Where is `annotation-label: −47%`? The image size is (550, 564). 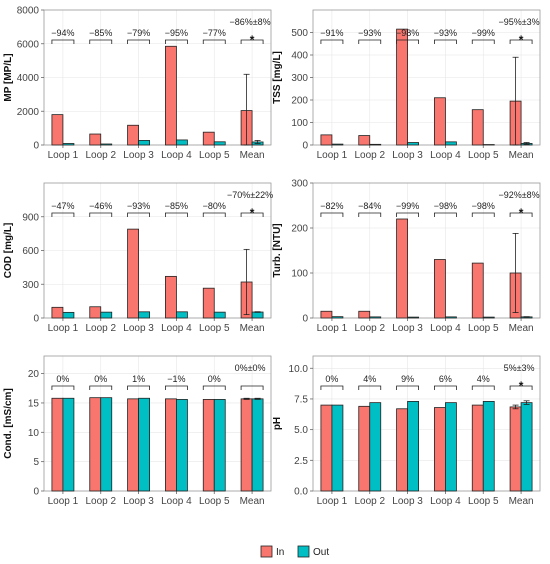
annotation-label: −47% is located at coordinates (62, 206).